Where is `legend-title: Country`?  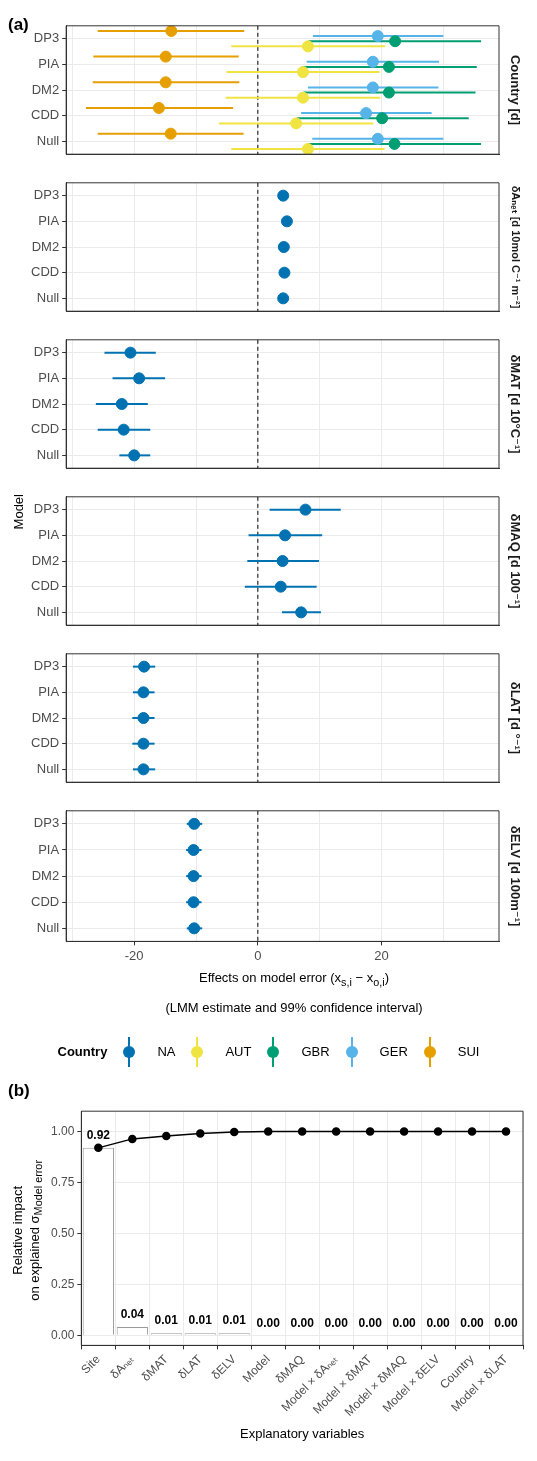 legend-title: Country is located at coordinates (82, 1052).